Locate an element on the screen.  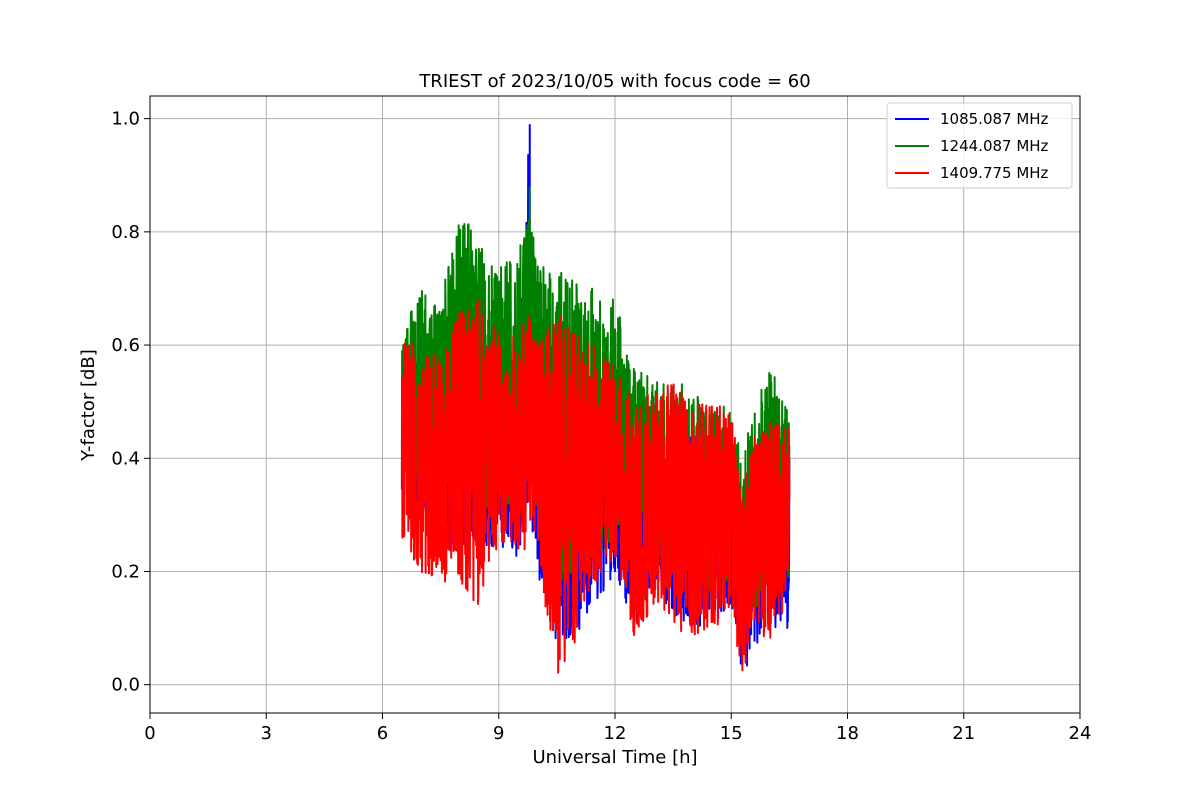
x-tick-label: 18 is located at coordinates (847, 733).